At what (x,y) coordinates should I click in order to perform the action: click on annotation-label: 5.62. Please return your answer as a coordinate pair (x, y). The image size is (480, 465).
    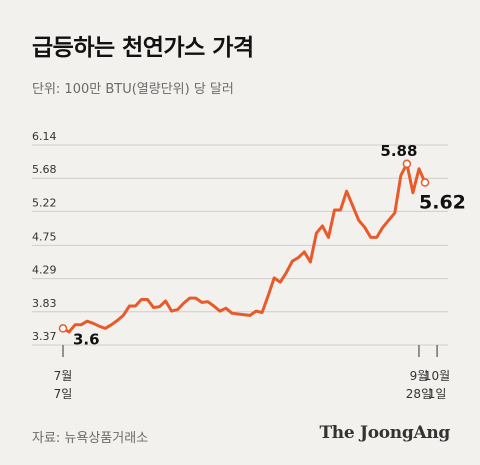
    Looking at the image, I should click on (442, 203).